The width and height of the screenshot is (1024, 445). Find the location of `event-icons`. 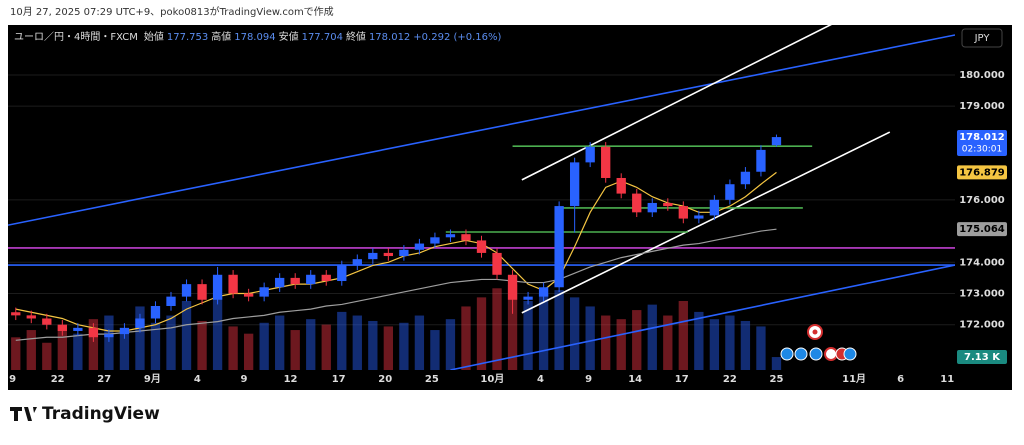

event-icons is located at coordinates (818, 342).